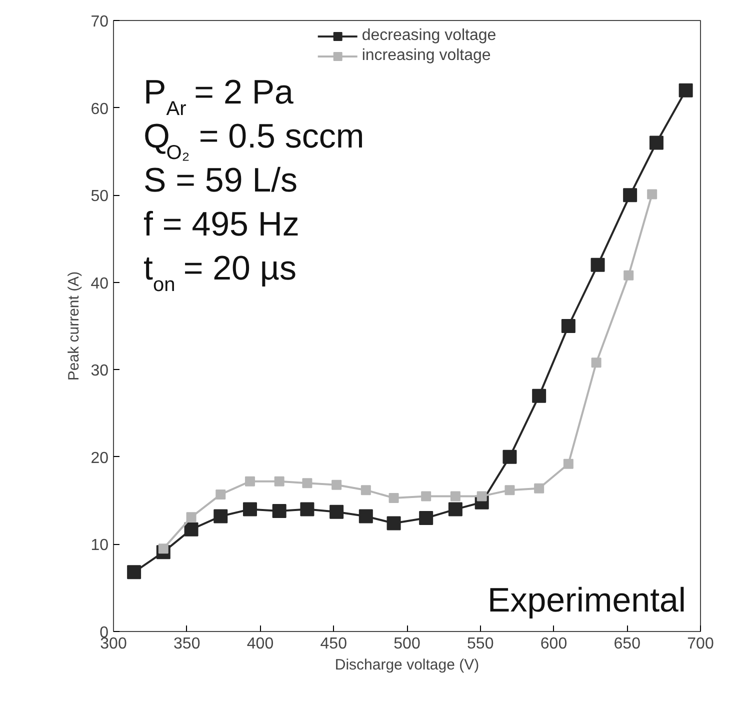 Image resolution: width=733 pixels, height=714 pixels. What do you see at coordinates (627, 644) in the screenshot?
I see `x-tick-label: 650` at bounding box center [627, 644].